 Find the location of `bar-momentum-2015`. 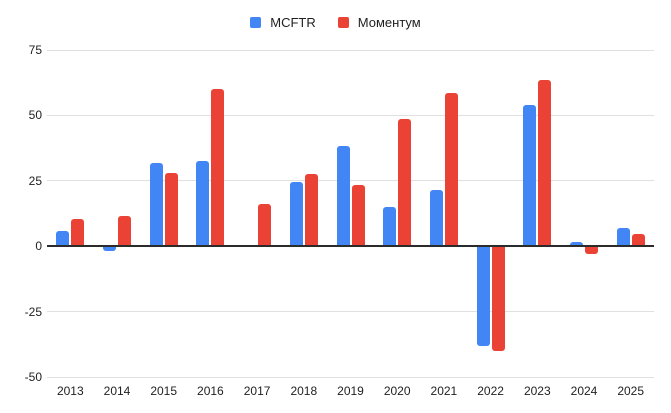

bar-momentum-2015 is located at coordinates (171, 210).